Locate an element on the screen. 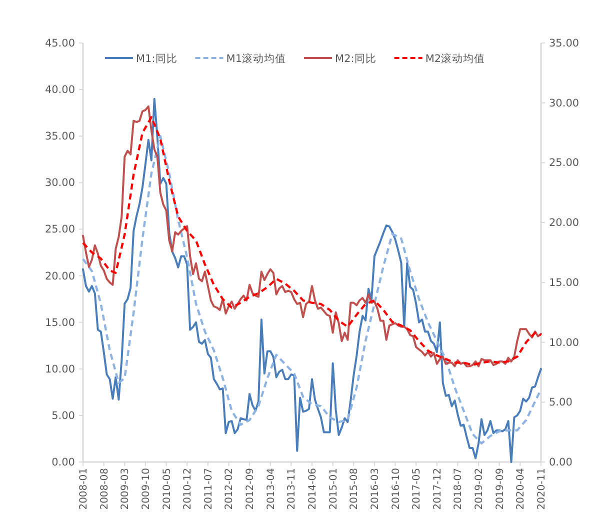 The image size is (595, 518). x-tick-label: 2011-07 is located at coordinates (208, 489).